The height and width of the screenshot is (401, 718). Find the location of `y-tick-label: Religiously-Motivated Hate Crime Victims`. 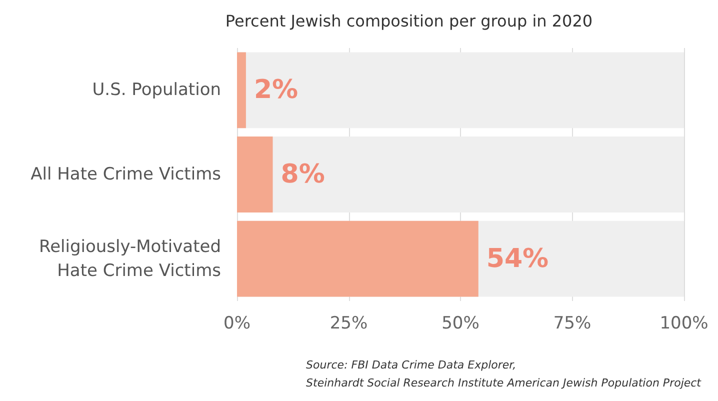

y-tick-label: Religiously-Motivated Hate Crime Victims is located at coordinates (130, 258).